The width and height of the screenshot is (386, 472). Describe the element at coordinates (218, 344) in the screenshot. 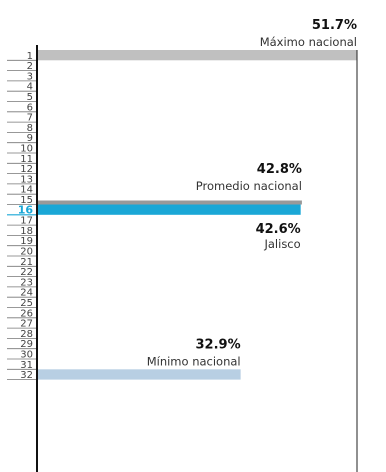

I see `value-label: 32.9%` at that location.